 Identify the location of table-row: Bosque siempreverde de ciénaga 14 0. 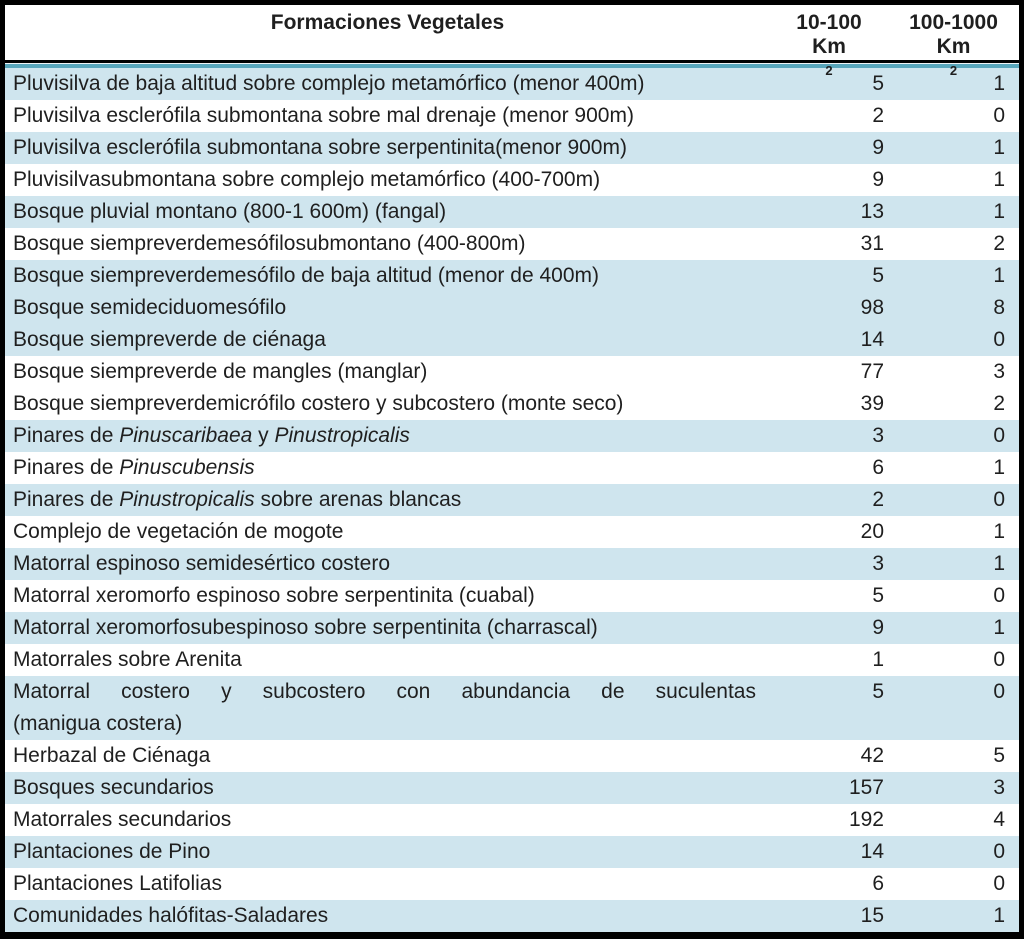
(512, 340).